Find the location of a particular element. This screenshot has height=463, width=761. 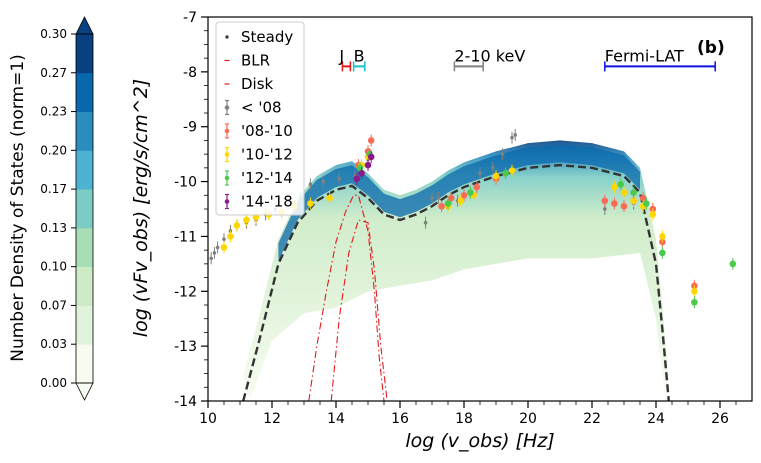

y-tick-label: -11 is located at coordinates (185, 237).